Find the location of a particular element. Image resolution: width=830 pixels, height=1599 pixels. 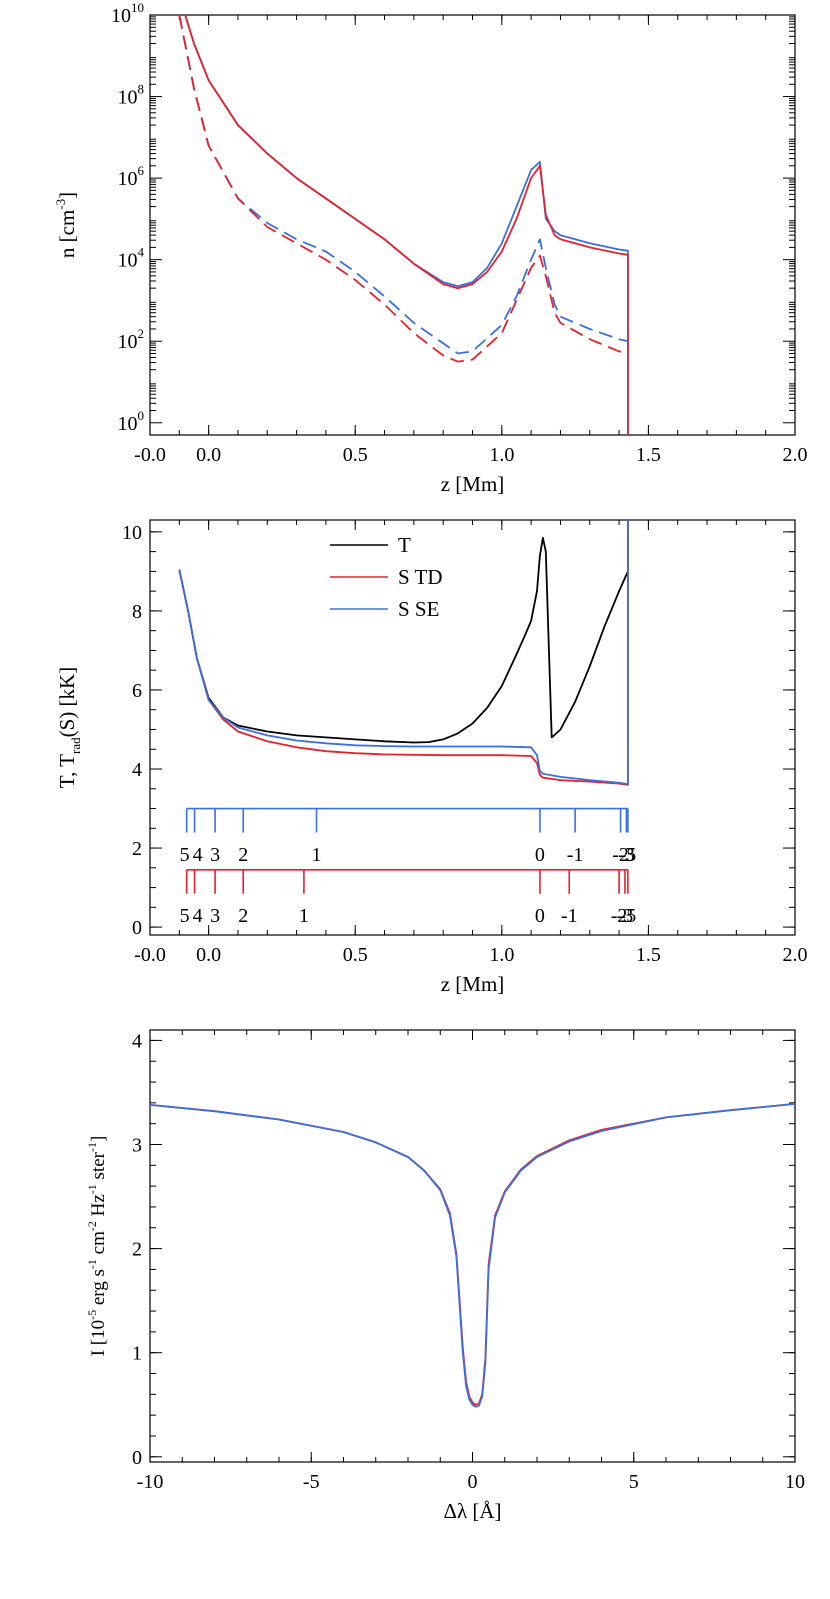

y-label-part: erg s is located at coordinates (98, 1289).